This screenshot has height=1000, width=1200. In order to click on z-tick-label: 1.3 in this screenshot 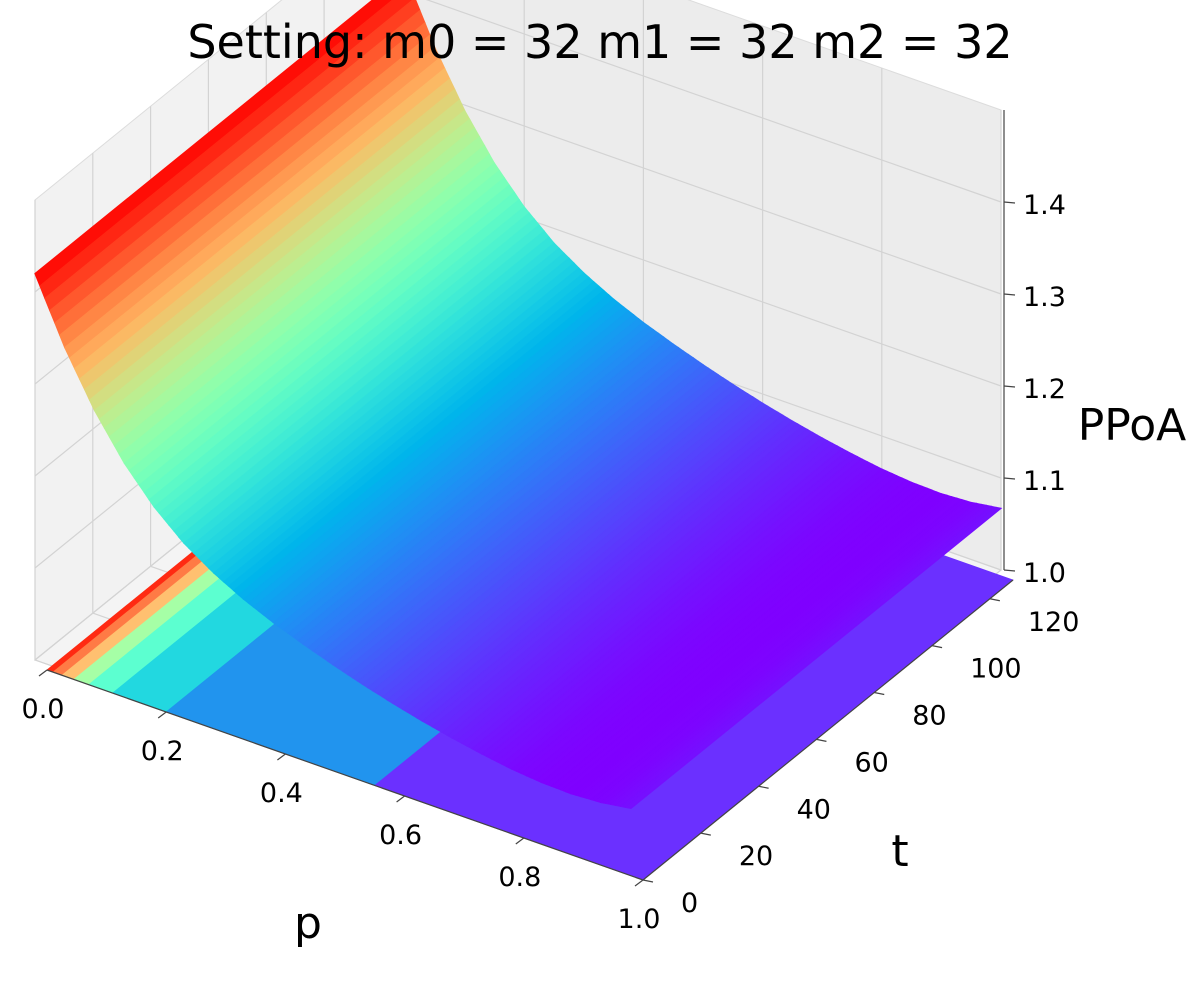, I will do `click(1044, 297)`.